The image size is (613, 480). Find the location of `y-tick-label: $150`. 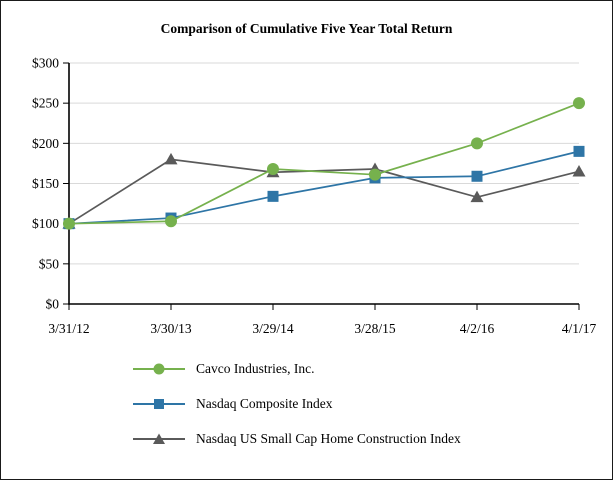

y-tick-label: $150 is located at coordinates (45, 183).